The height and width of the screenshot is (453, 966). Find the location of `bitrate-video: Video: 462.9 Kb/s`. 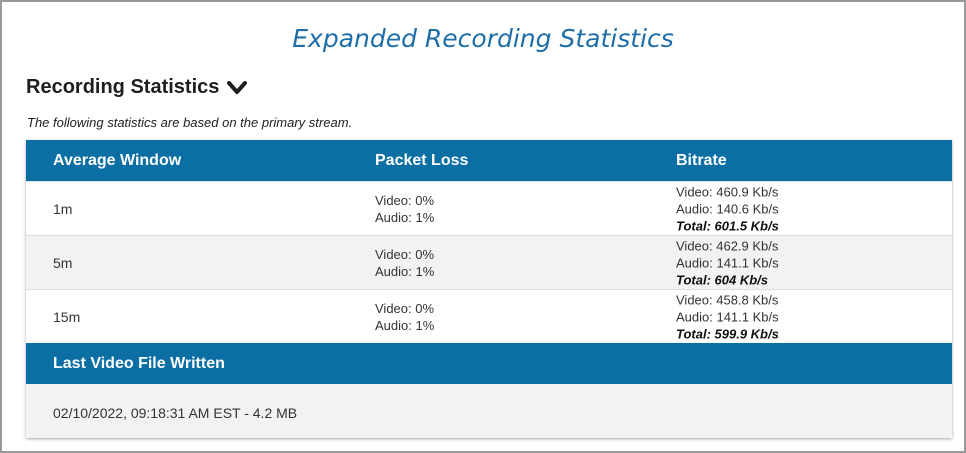

bitrate-video: Video: 462.9 Kb/s is located at coordinates (727, 245).